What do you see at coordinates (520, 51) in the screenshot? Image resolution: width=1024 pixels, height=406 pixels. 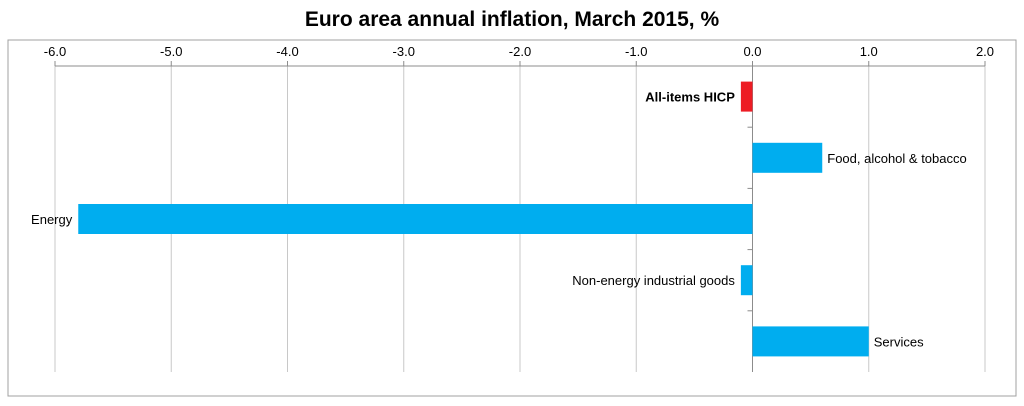 I see `x-tick-label: -2.0` at bounding box center [520, 51].